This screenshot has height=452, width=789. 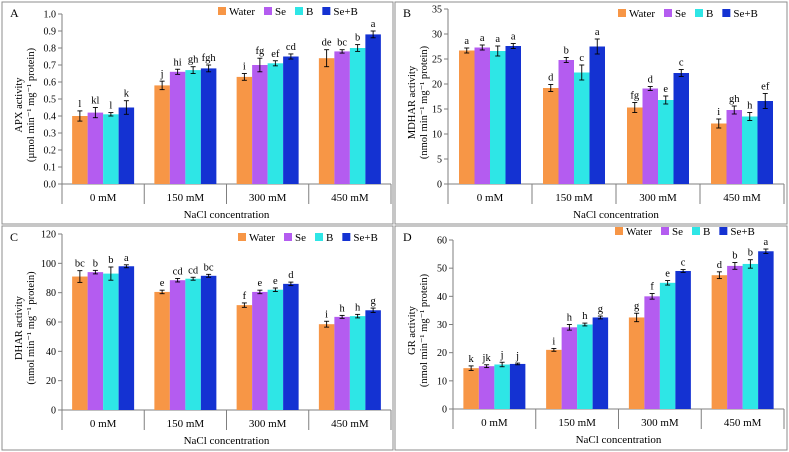 I want to click on y-tick-label: 30, so click(x=437, y=35).